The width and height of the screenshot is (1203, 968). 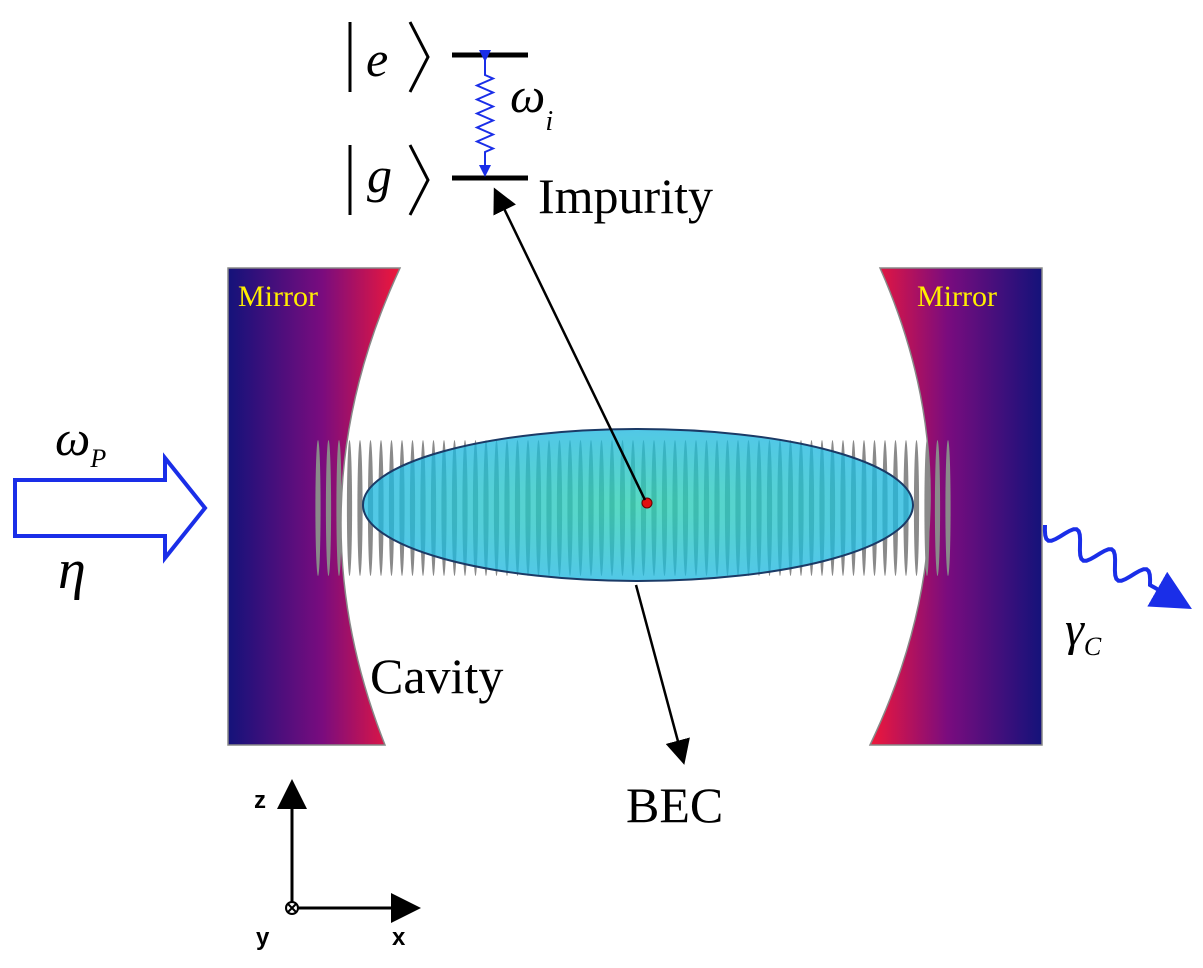 I want to click on cavity-label: Cavity, so click(x=436, y=676).